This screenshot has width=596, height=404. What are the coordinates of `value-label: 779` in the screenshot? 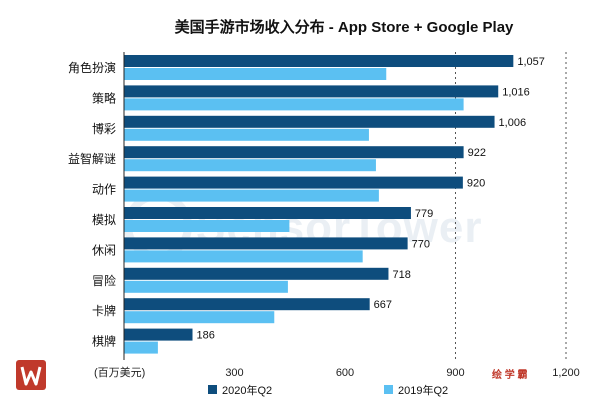 It's located at (424, 214).